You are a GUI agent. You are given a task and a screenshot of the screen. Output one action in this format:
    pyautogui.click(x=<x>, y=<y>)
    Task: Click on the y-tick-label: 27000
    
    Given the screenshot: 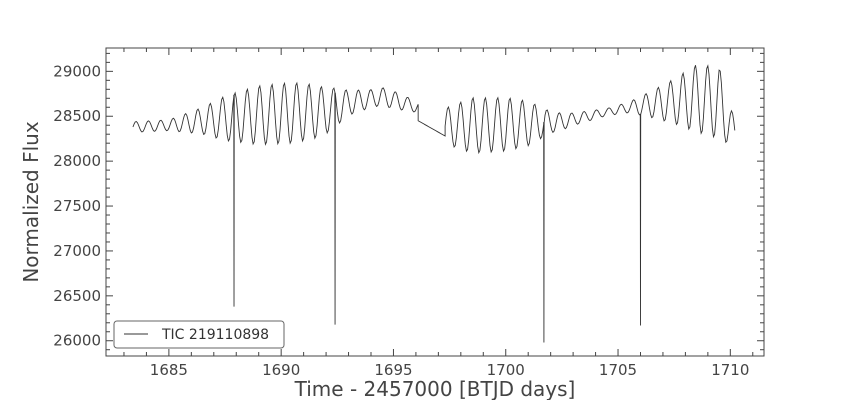 What is the action you would take?
    pyautogui.click(x=77, y=251)
    